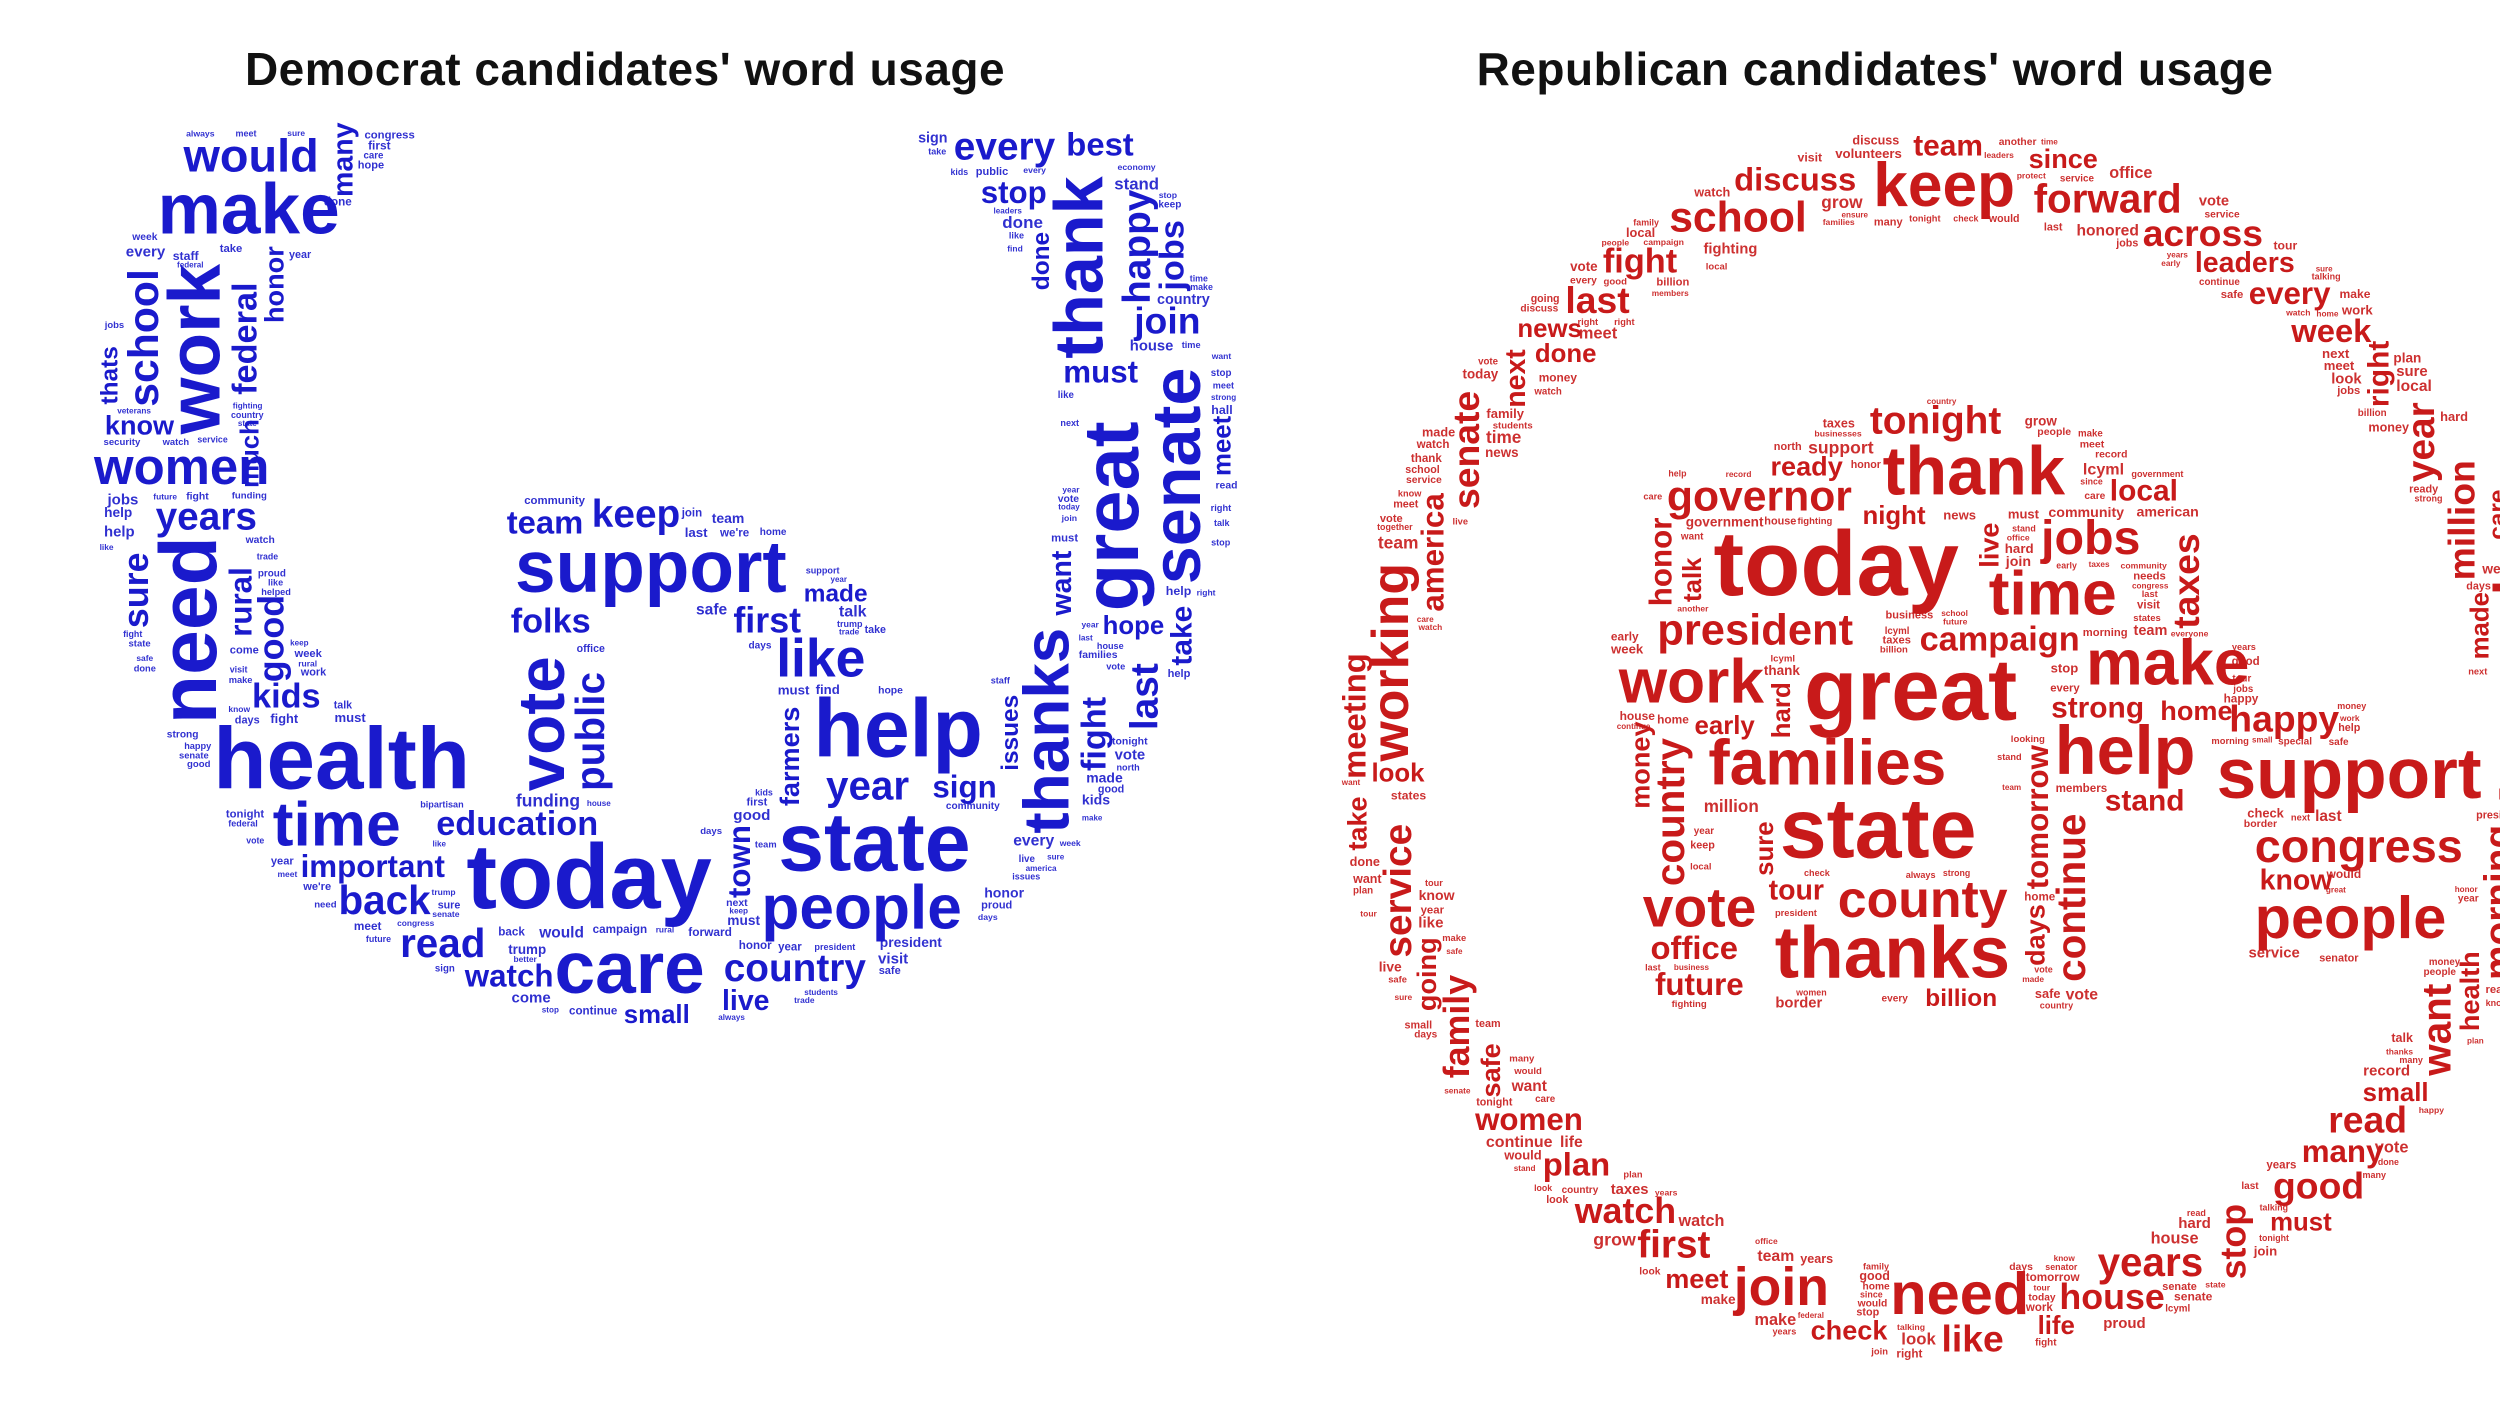  Describe the element at coordinates (1357, 823) in the screenshot. I see `republican-word: take` at that location.